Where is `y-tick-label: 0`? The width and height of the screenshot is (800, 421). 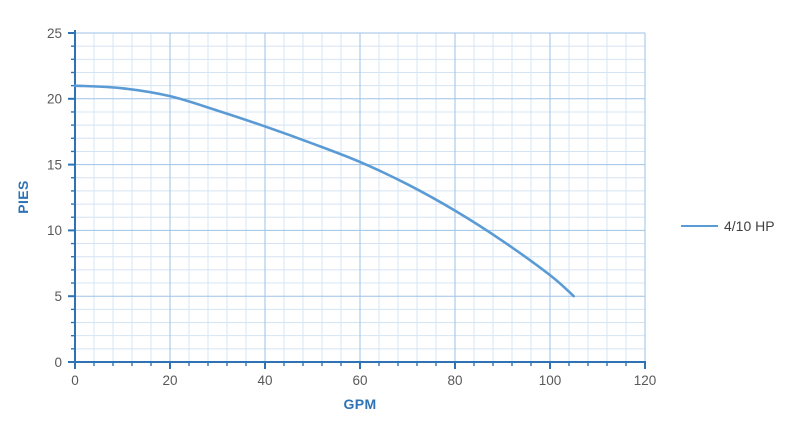 y-tick-label: 0 is located at coordinates (58, 362).